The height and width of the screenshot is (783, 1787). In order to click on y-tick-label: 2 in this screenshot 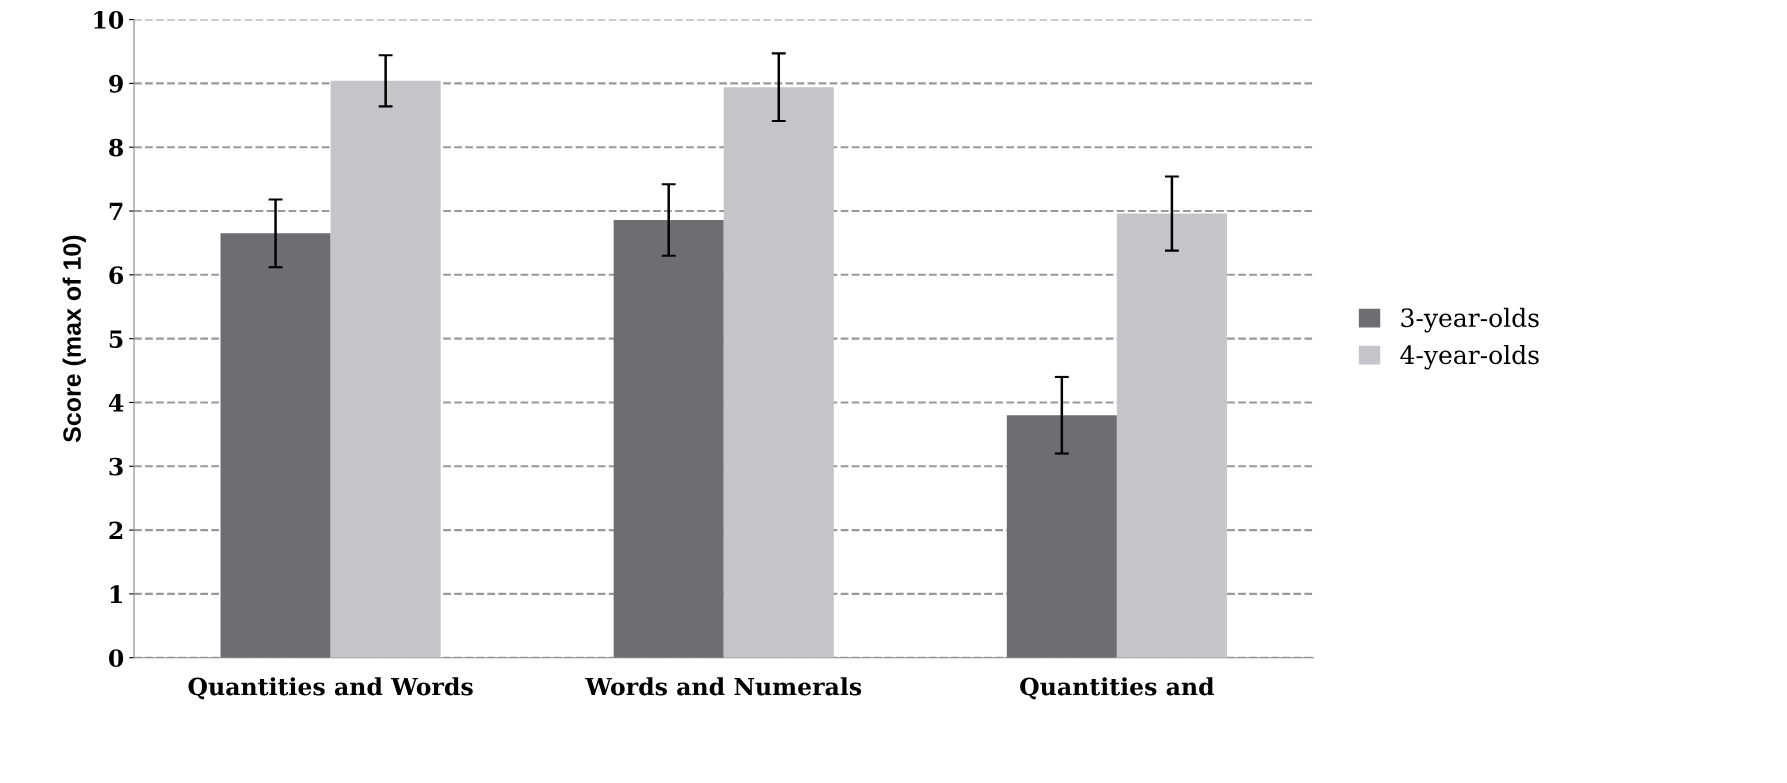, I will do `click(116, 530)`.